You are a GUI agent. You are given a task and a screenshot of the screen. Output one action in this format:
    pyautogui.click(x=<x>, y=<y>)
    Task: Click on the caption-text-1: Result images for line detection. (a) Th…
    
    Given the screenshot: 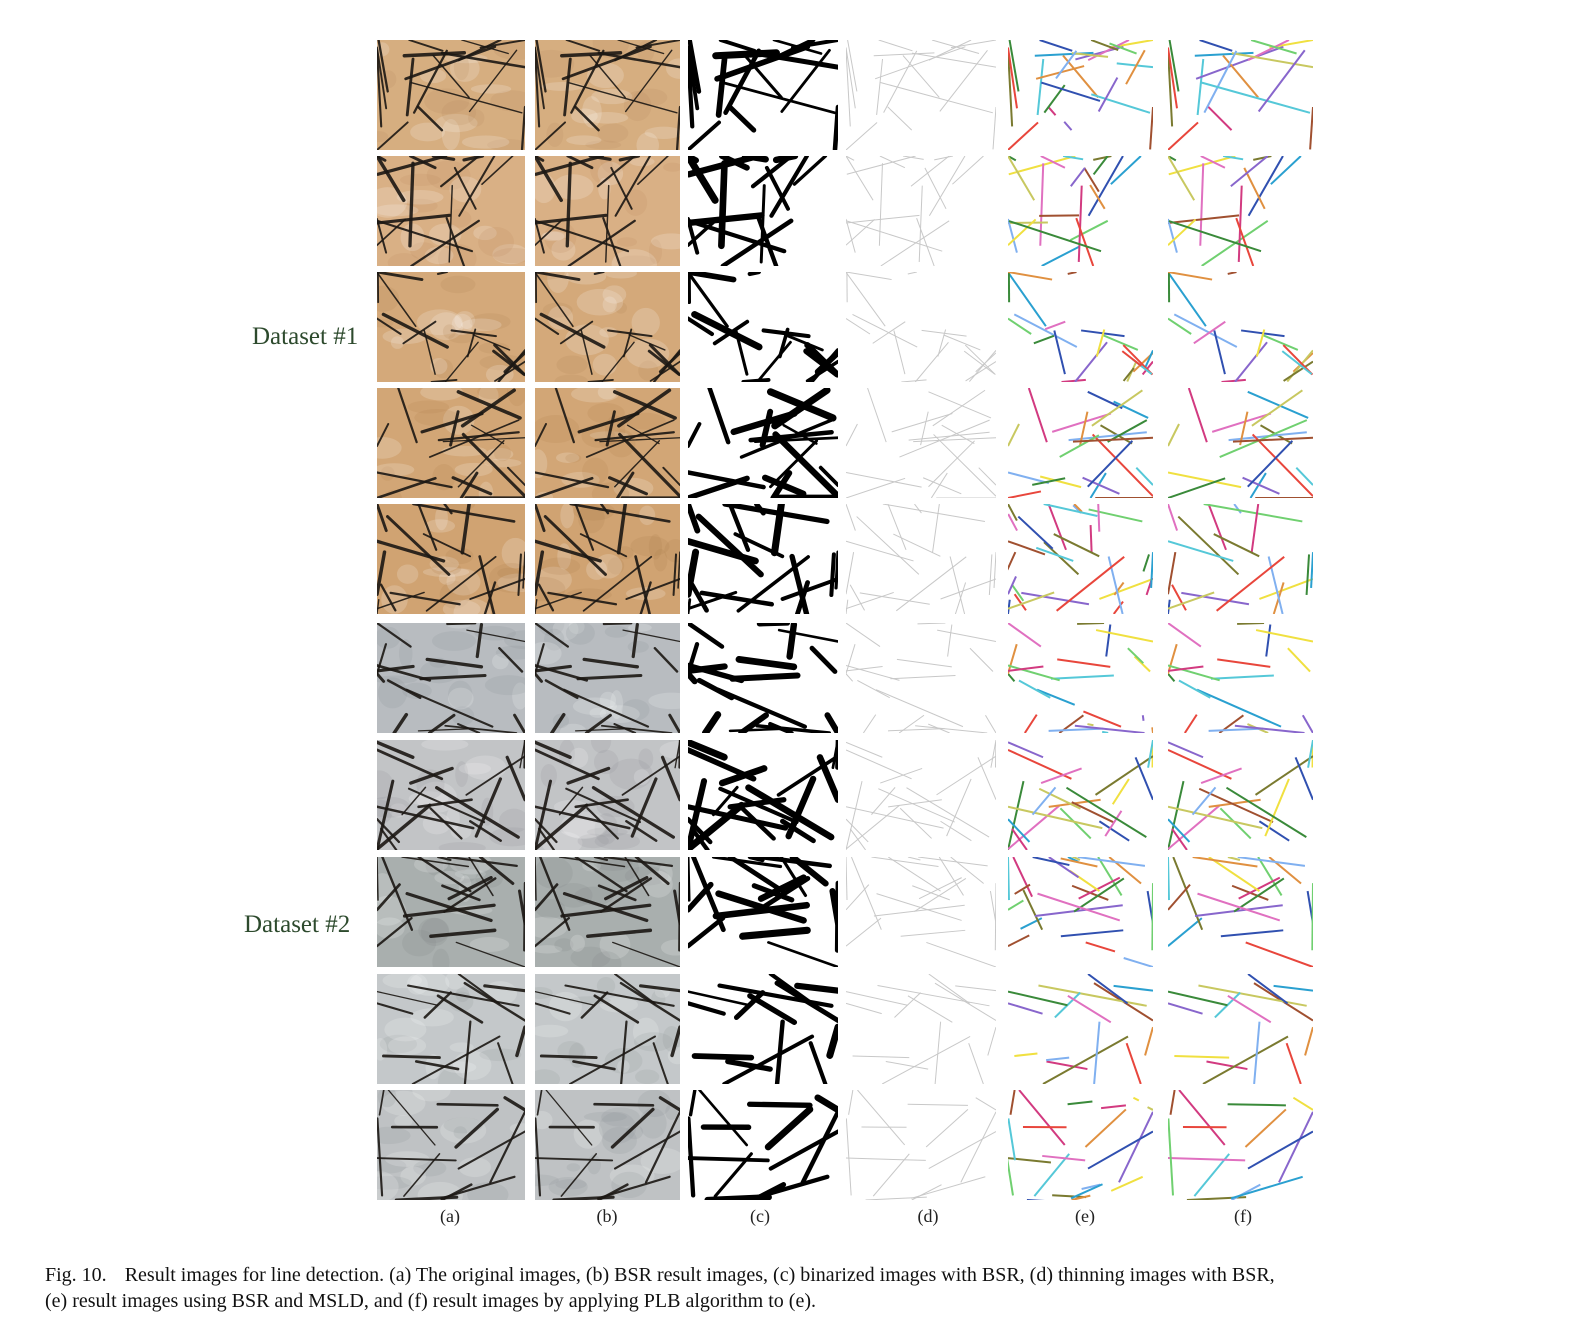 What is the action you would take?
    pyautogui.click(x=699, y=1275)
    